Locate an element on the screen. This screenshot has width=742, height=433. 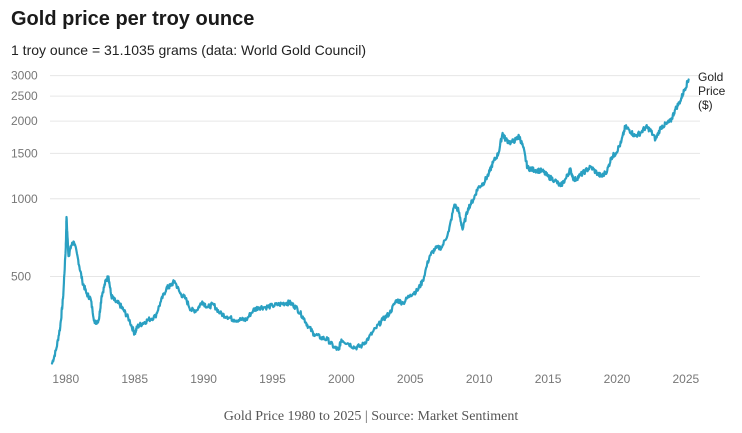
y-tick-label-2500: 2500 is located at coordinates (24, 96).